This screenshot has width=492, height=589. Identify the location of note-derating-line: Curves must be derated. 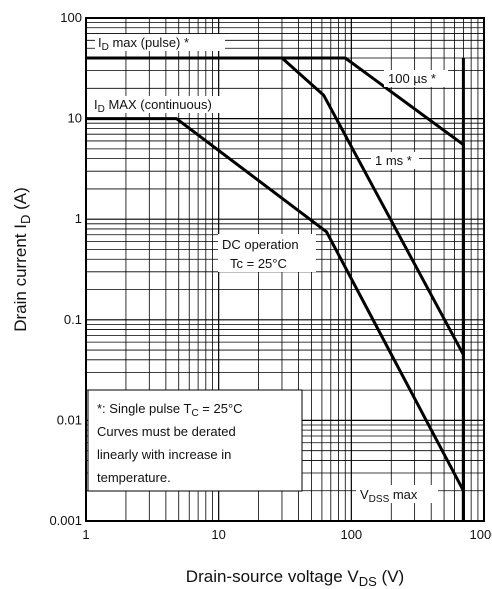
(166, 431).